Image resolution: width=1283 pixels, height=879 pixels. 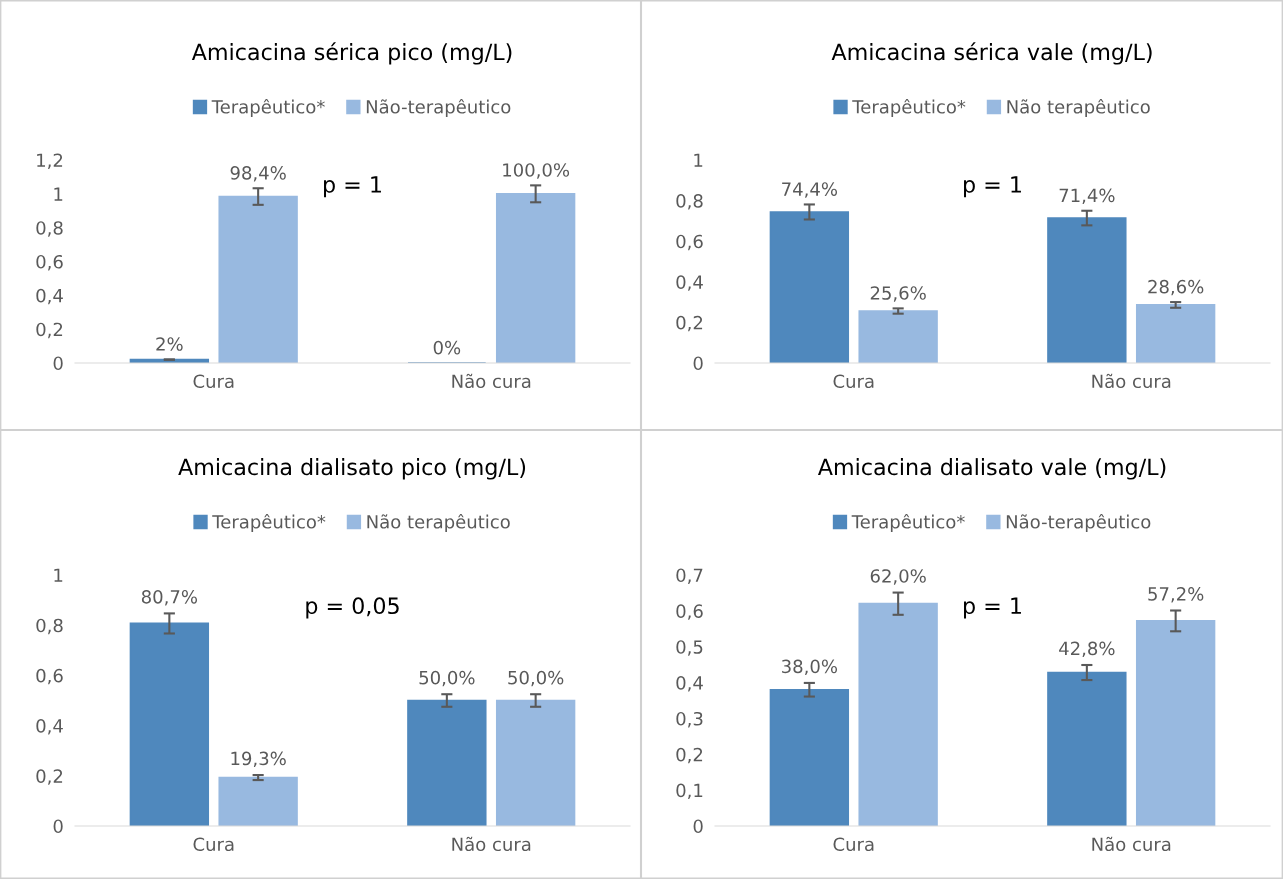 I want to click on chart-title: Amicacina sérica vale (mg/L), so click(x=991, y=53).